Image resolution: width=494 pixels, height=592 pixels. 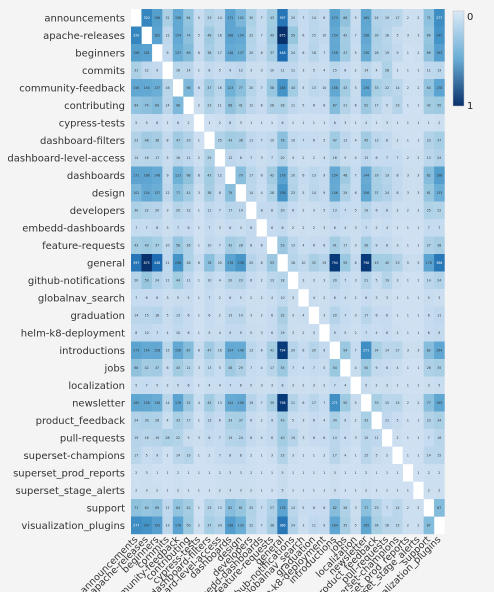 What do you see at coordinates (157, 88) in the screenshot?
I see `cell-value-label: 137` at bounding box center [157, 88].